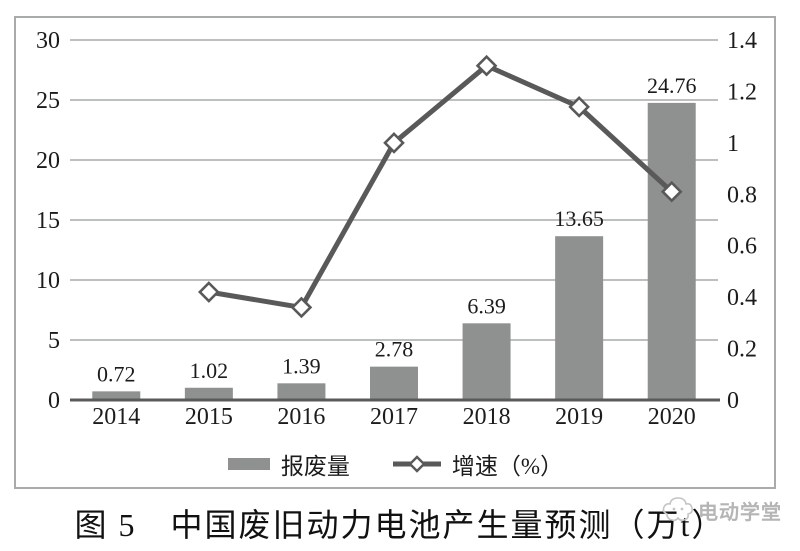 The width and height of the screenshot is (800, 551). I want to click on bar-value-label: 2.78, so click(394, 349).